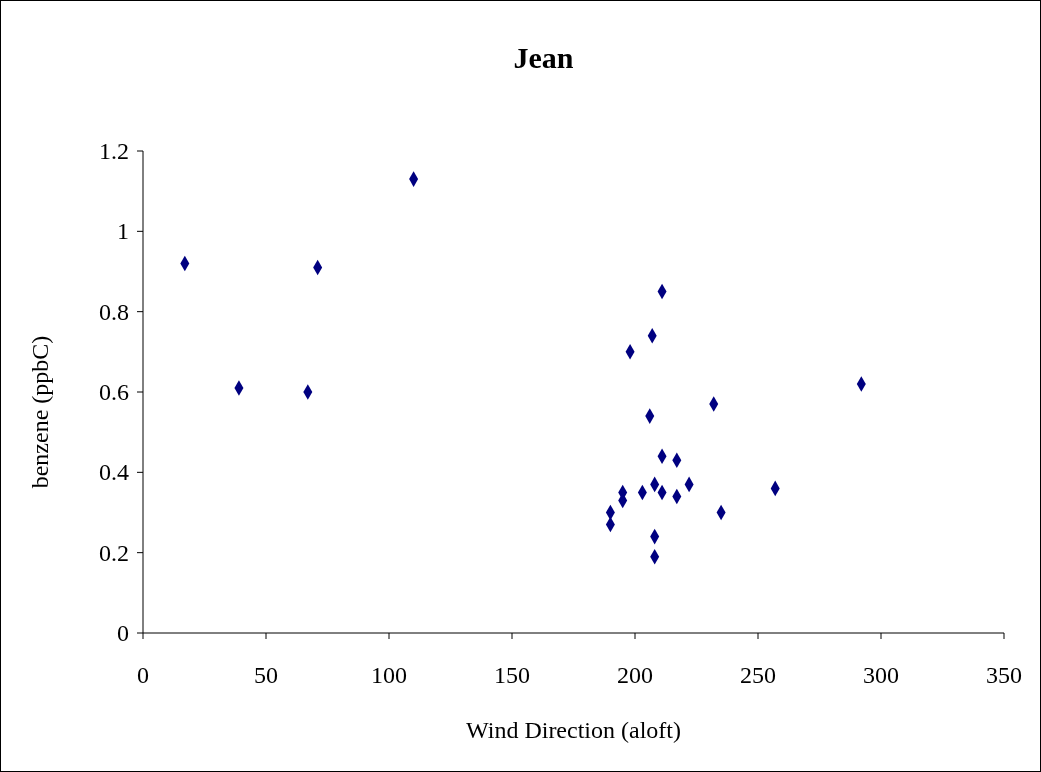 The image size is (1041, 772). What do you see at coordinates (123, 231) in the screenshot?
I see `y-tick-label: 1` at bounding box center [123, 231].